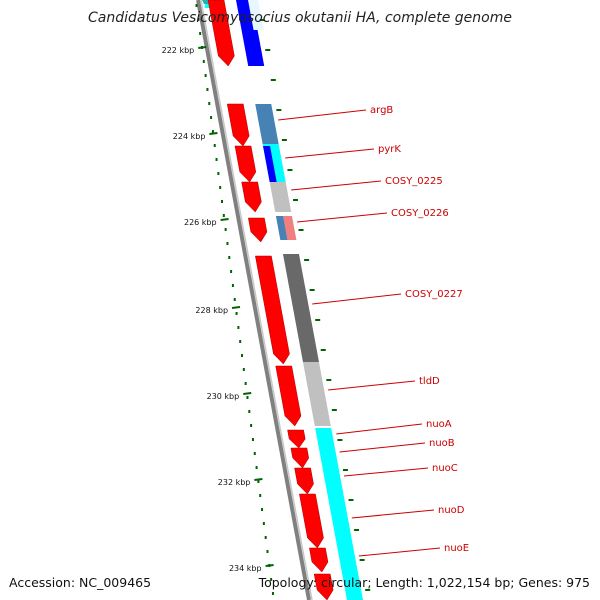 The image size is (600, 600). What do you see at coordinates (451, 510) in the screenshot?
I see `gene-label: nuoD` at bounding box center [451, 510].